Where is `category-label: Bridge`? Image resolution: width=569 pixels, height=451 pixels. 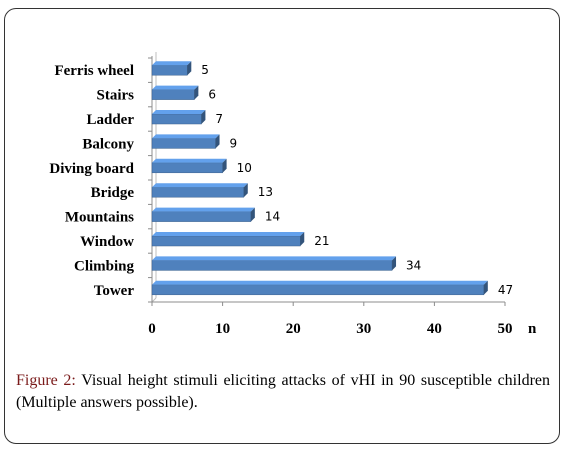
category-label: Bridge is located at coordinates (113, 193).